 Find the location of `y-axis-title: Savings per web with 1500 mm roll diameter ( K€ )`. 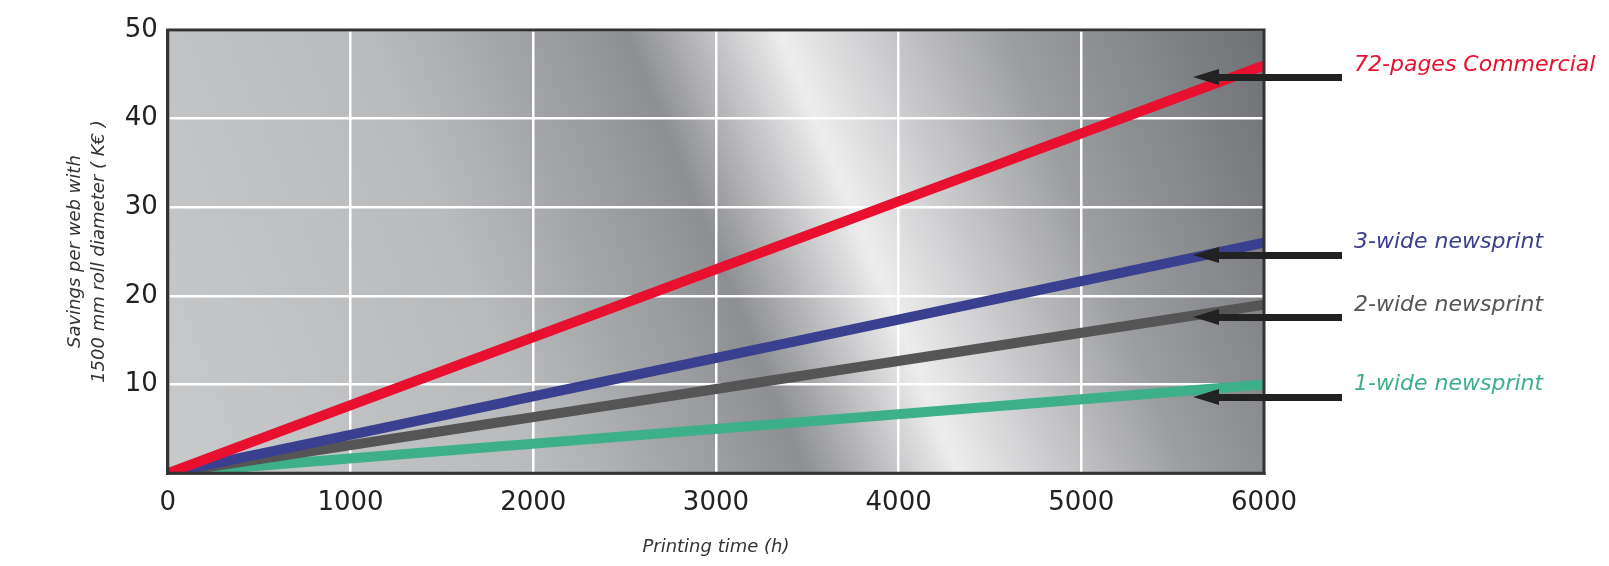

y-axis-title: Savings per web with 1500 mm roll diameter ( K€ ) is located at coordinates (85, 251).